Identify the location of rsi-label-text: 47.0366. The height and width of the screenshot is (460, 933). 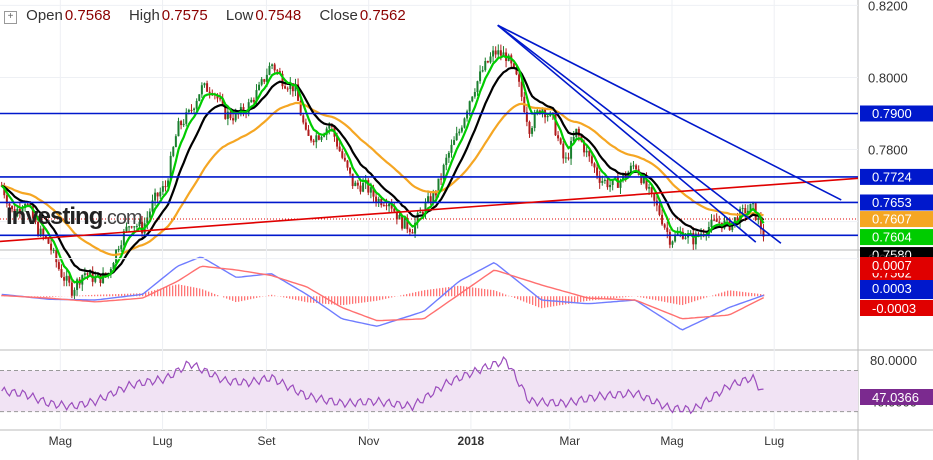
(895, 397).